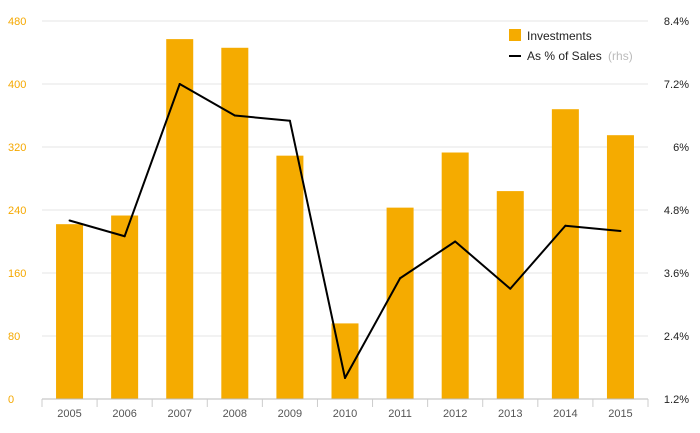  I want to click on bar-investments-2012, so click(455, 275).